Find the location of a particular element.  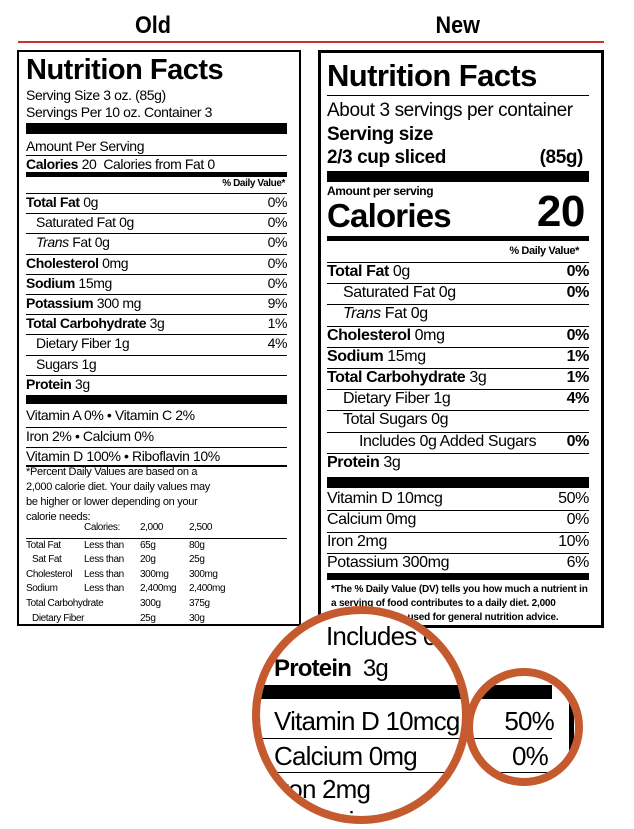

table-cell: 80g is located at coordinates (197, 545).